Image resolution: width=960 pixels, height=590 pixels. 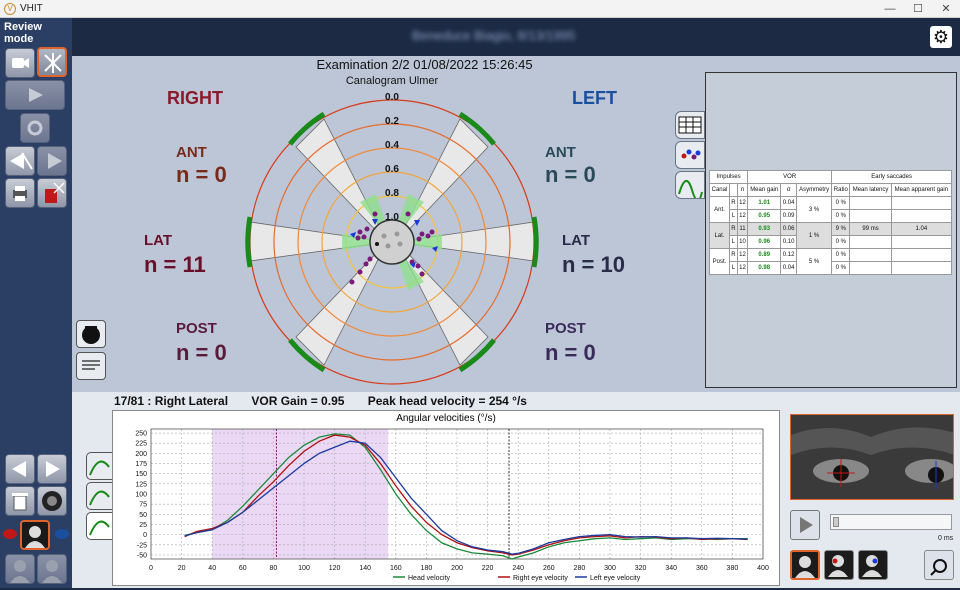 I want to click on left-side-label: LEFT, so click(x=594, y=98).